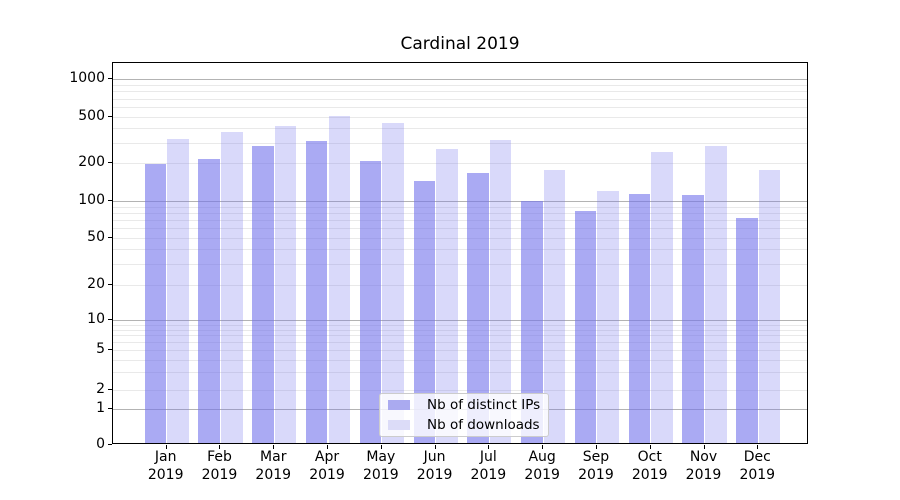 This screenshot has height=500, width=900. I want to click on bar-downloads-mar, so click(285, 284).